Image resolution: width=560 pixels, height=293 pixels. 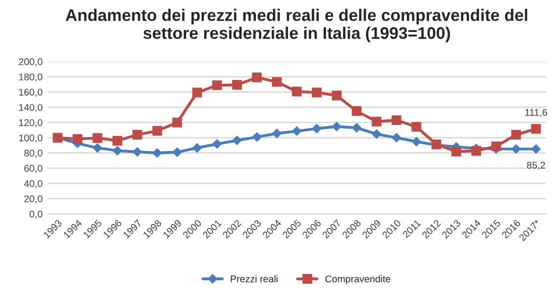 What do you see at coordinates (30, 123) in the screenshot?
I see `y-tick-label: 120,0` at bounding box center [30, 123].